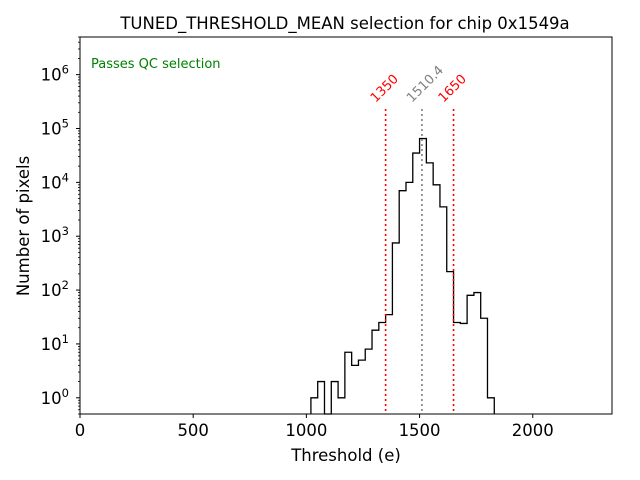 The height and width of the screenshot is (480, 640). I want to click on x-axis-ticks: 0 500 1000 1500 2000, so click(314, 427).